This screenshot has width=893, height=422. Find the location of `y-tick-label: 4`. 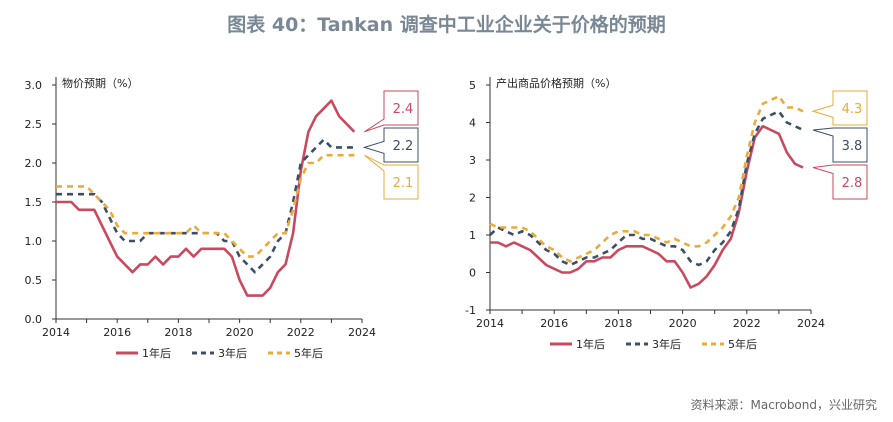

y-tick-label: 4 is located at coordinates (472, 123).